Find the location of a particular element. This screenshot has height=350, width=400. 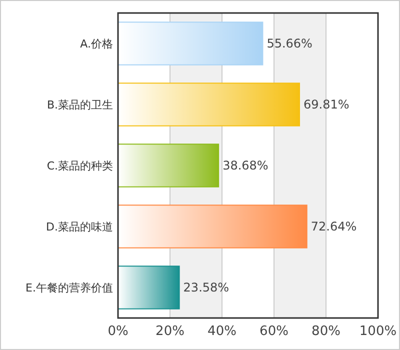

data-label: 69.81% is located at coordinates (327, 105).